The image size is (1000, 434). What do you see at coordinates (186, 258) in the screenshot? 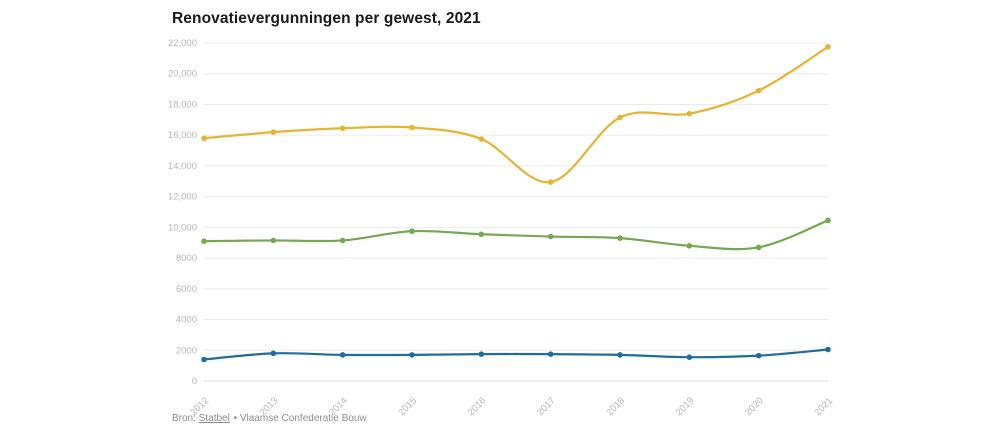
I see `y-tick-label: 8000` at bounding box center [186, 258].